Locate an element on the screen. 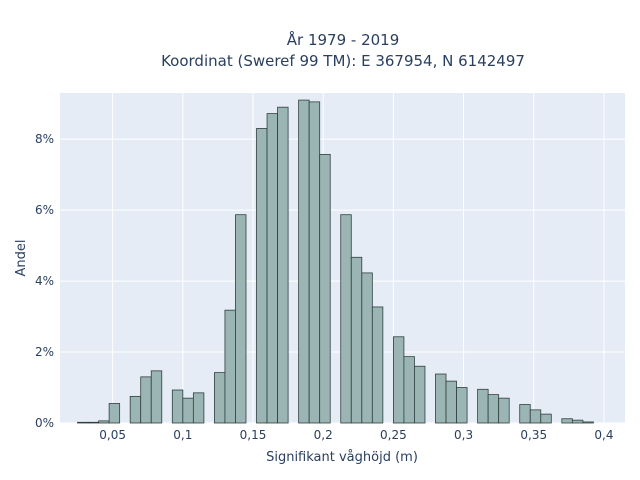 This screenshot has width=640, height=480. y-tick-label: 0% is located at coordinates (44, 423).